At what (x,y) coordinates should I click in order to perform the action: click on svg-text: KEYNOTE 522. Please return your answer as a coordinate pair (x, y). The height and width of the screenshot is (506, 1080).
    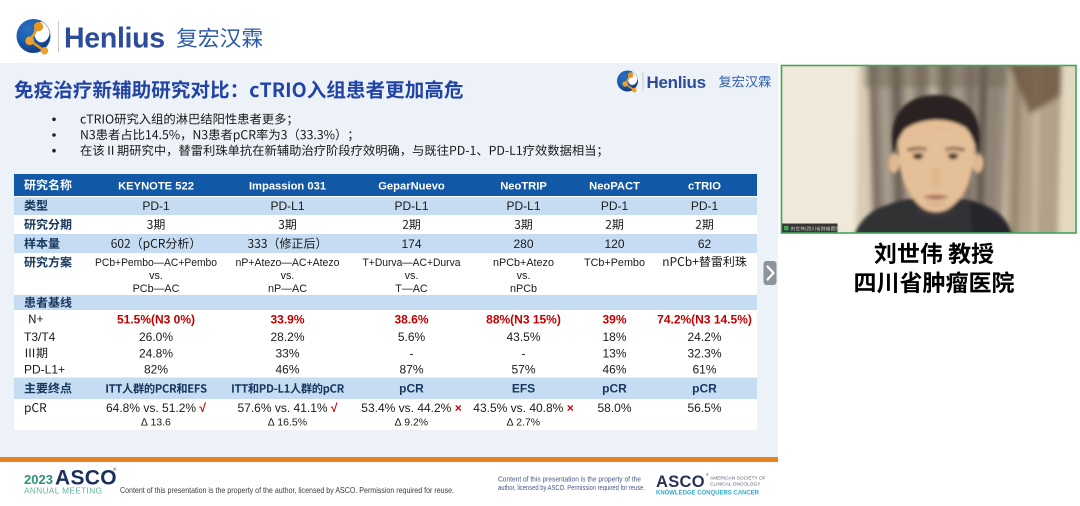
    Looking at the image, I should click on (156, 186).